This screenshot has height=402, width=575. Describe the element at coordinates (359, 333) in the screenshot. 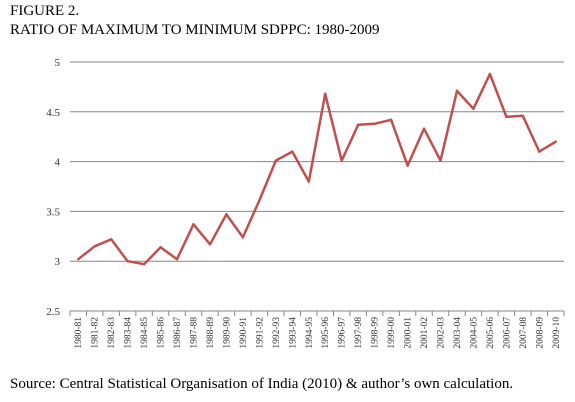

I see `x-tick-label: 1997-98` at that location.